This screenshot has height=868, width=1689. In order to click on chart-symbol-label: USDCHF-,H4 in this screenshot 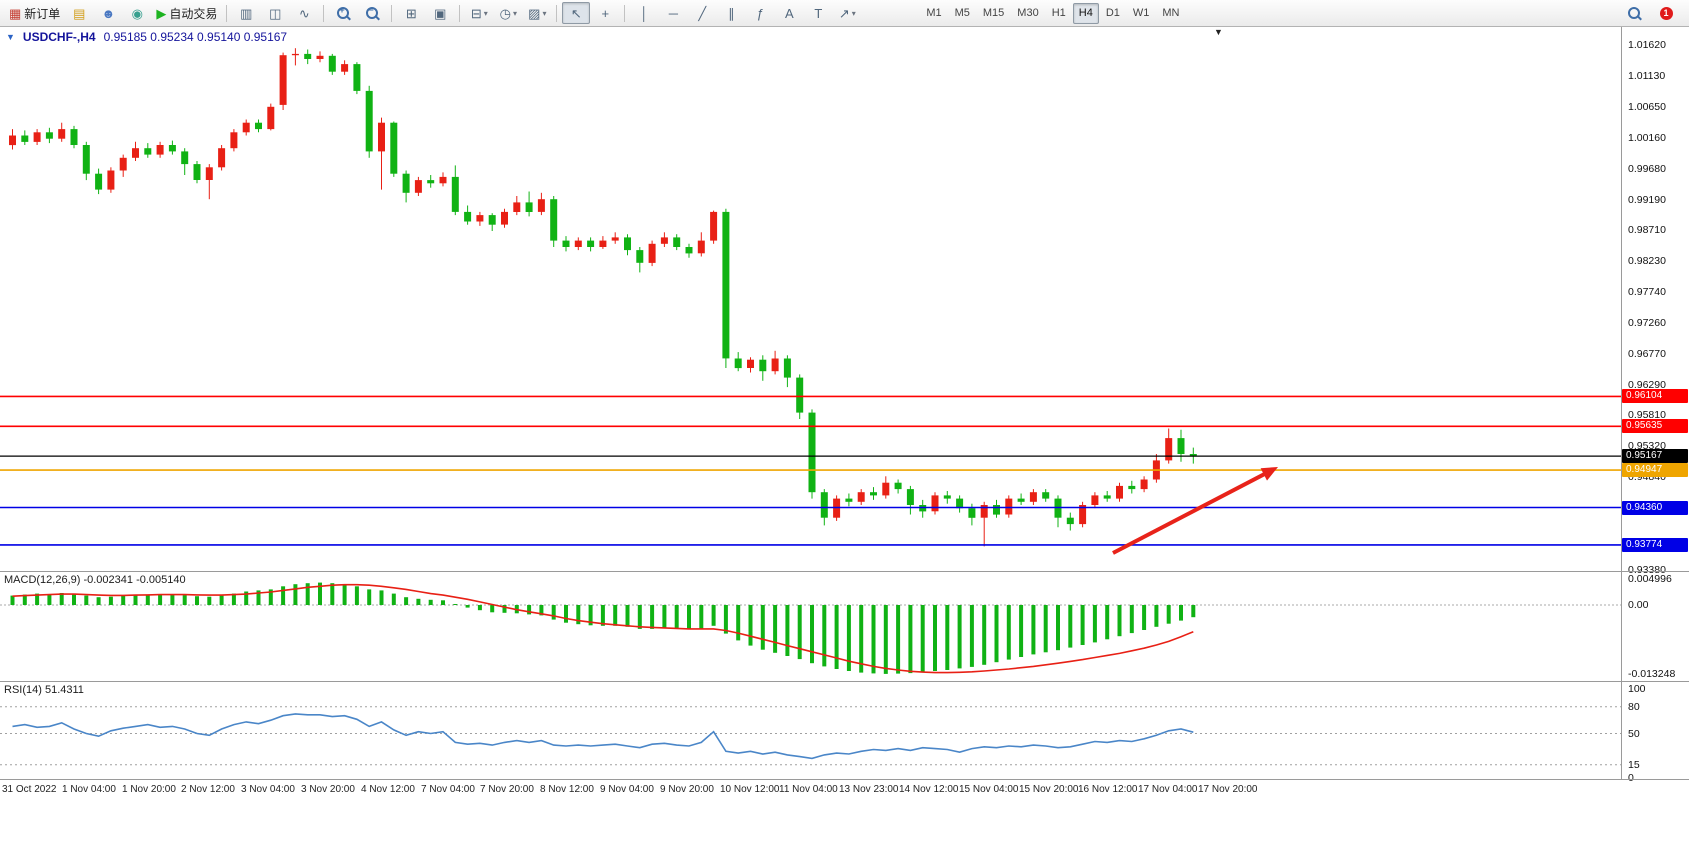, I will do `click(59, 37)`.